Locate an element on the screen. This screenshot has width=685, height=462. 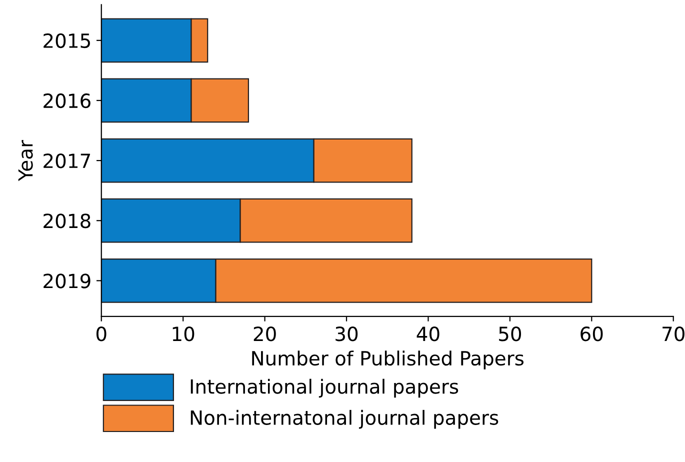
x-axis-title: Number of Published Papers is located at coordinates (388, 360).